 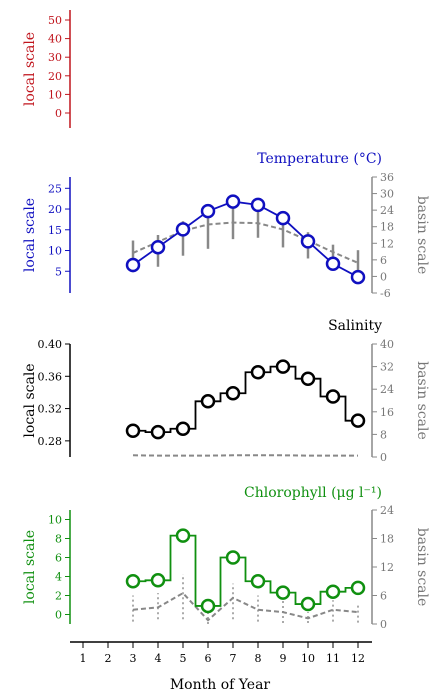 What do you see at coordinates (387, 177) in the screenshot?
I see `right-tick-label: 36` at bounding box center [387, 177].